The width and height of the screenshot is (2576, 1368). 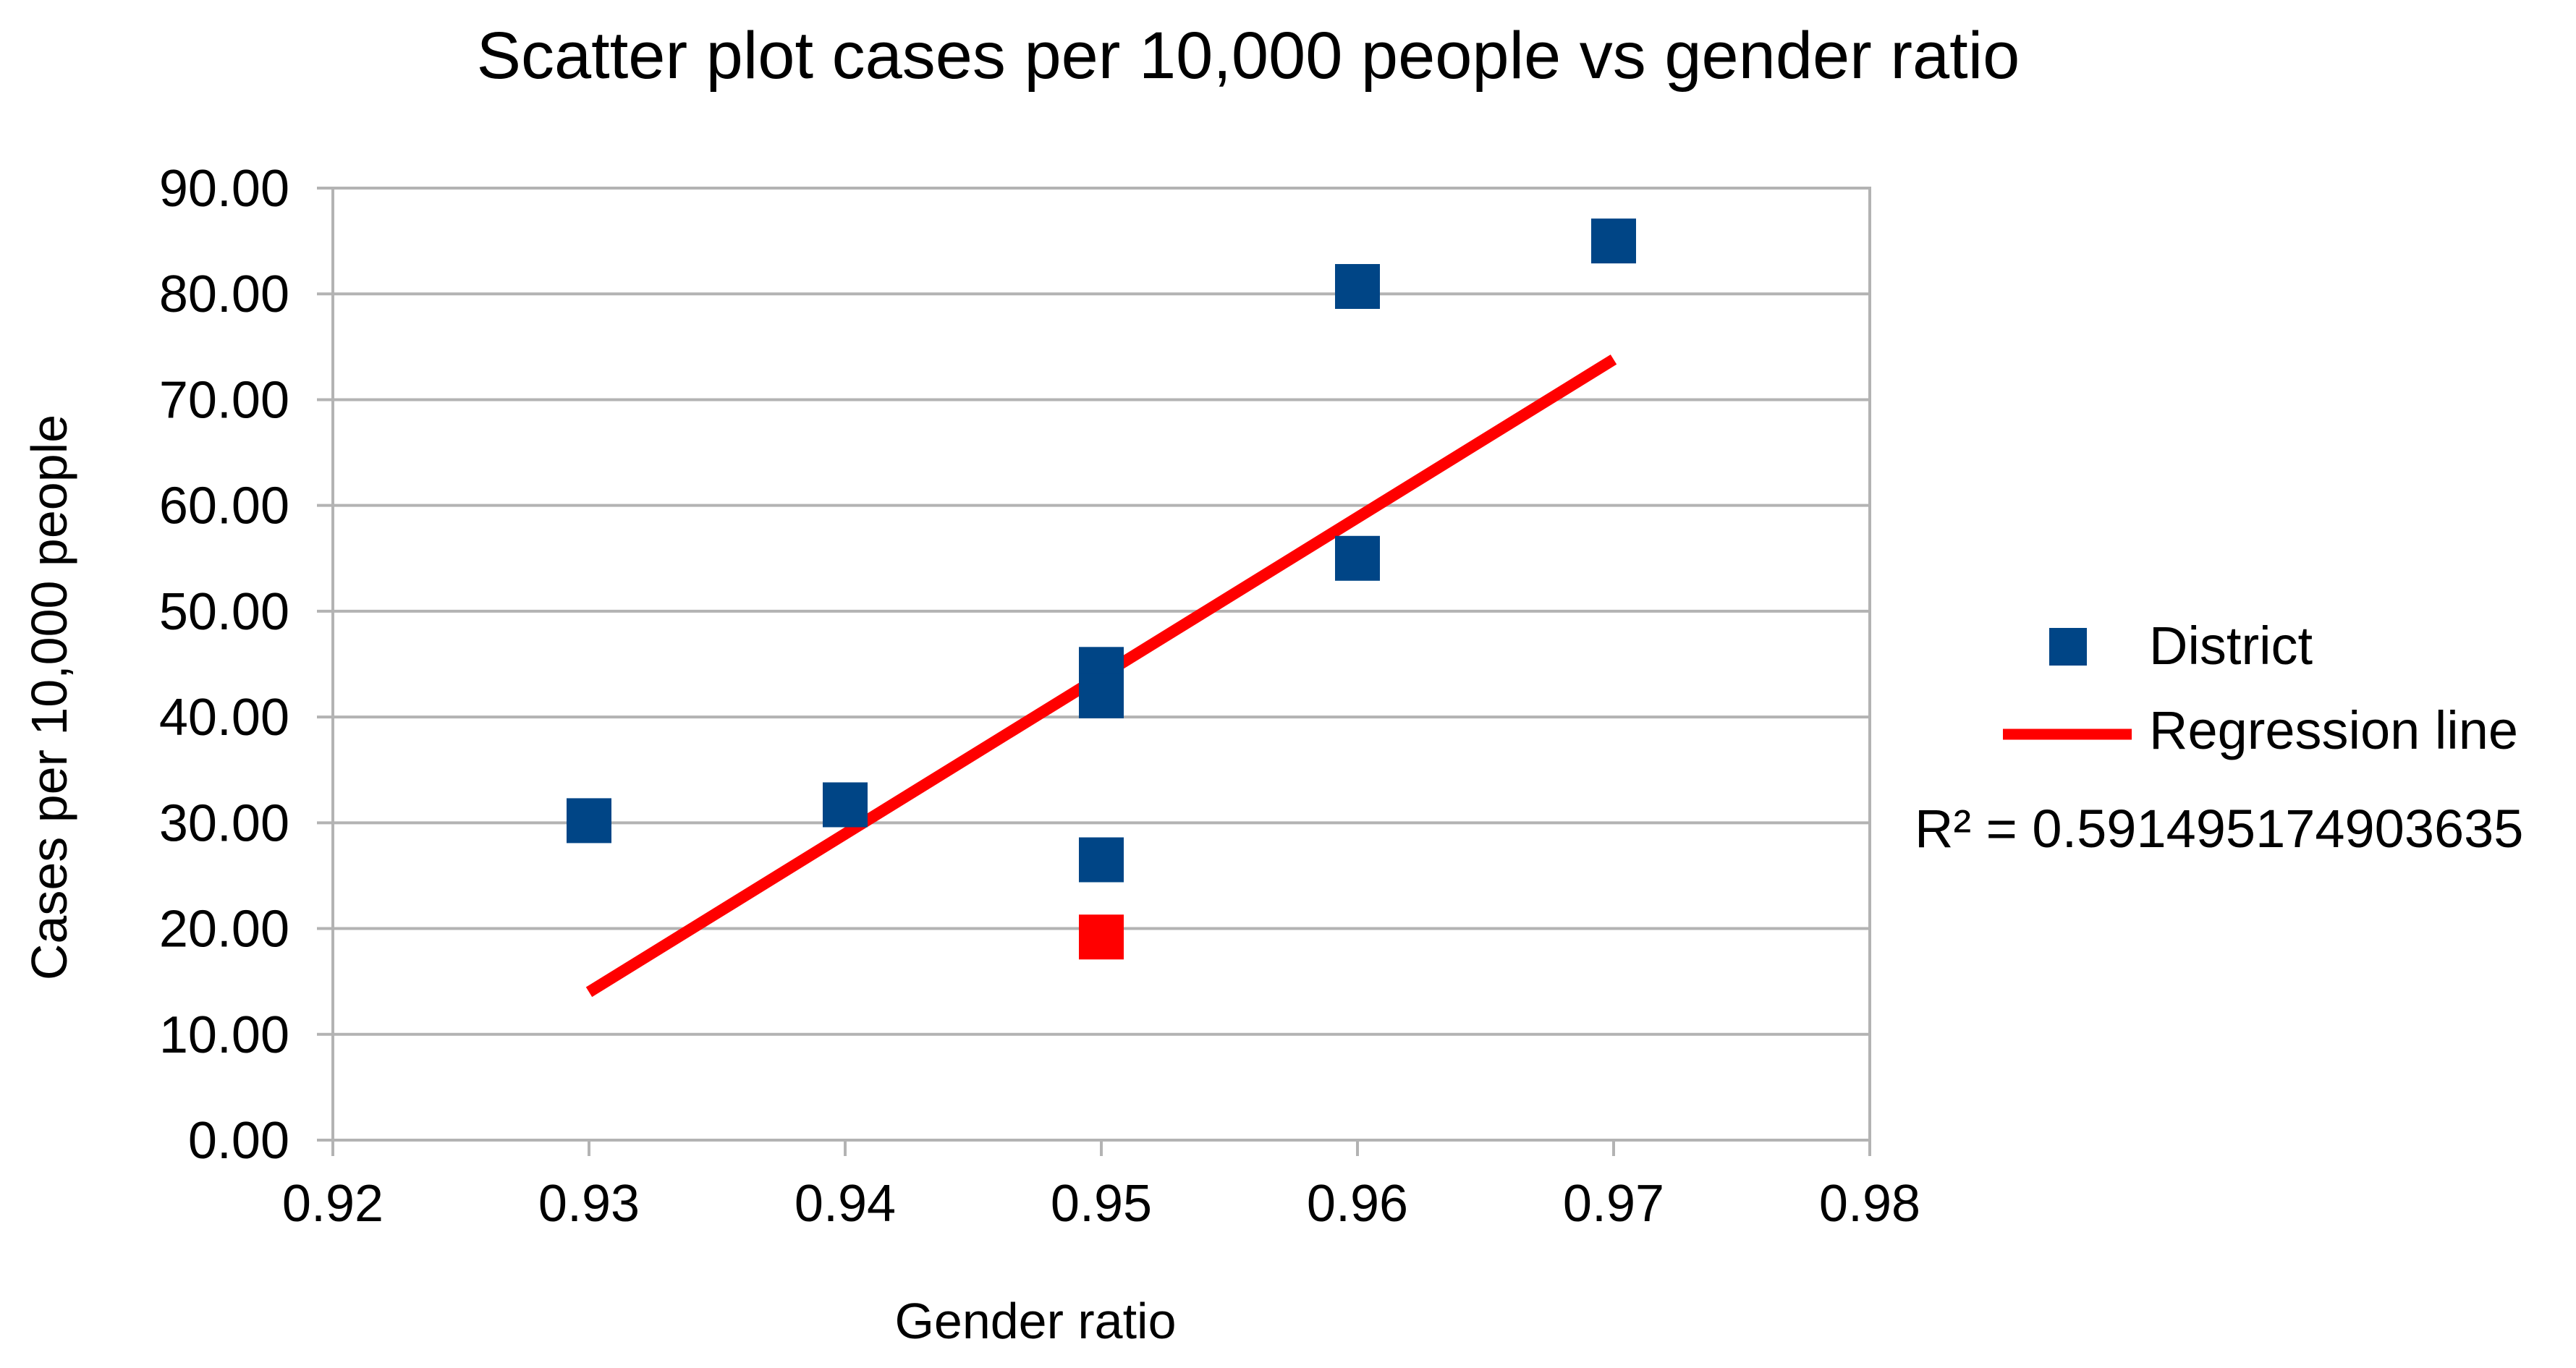 I want to click on x-tick-label: 0.95, so click(x=1101, y=1204).